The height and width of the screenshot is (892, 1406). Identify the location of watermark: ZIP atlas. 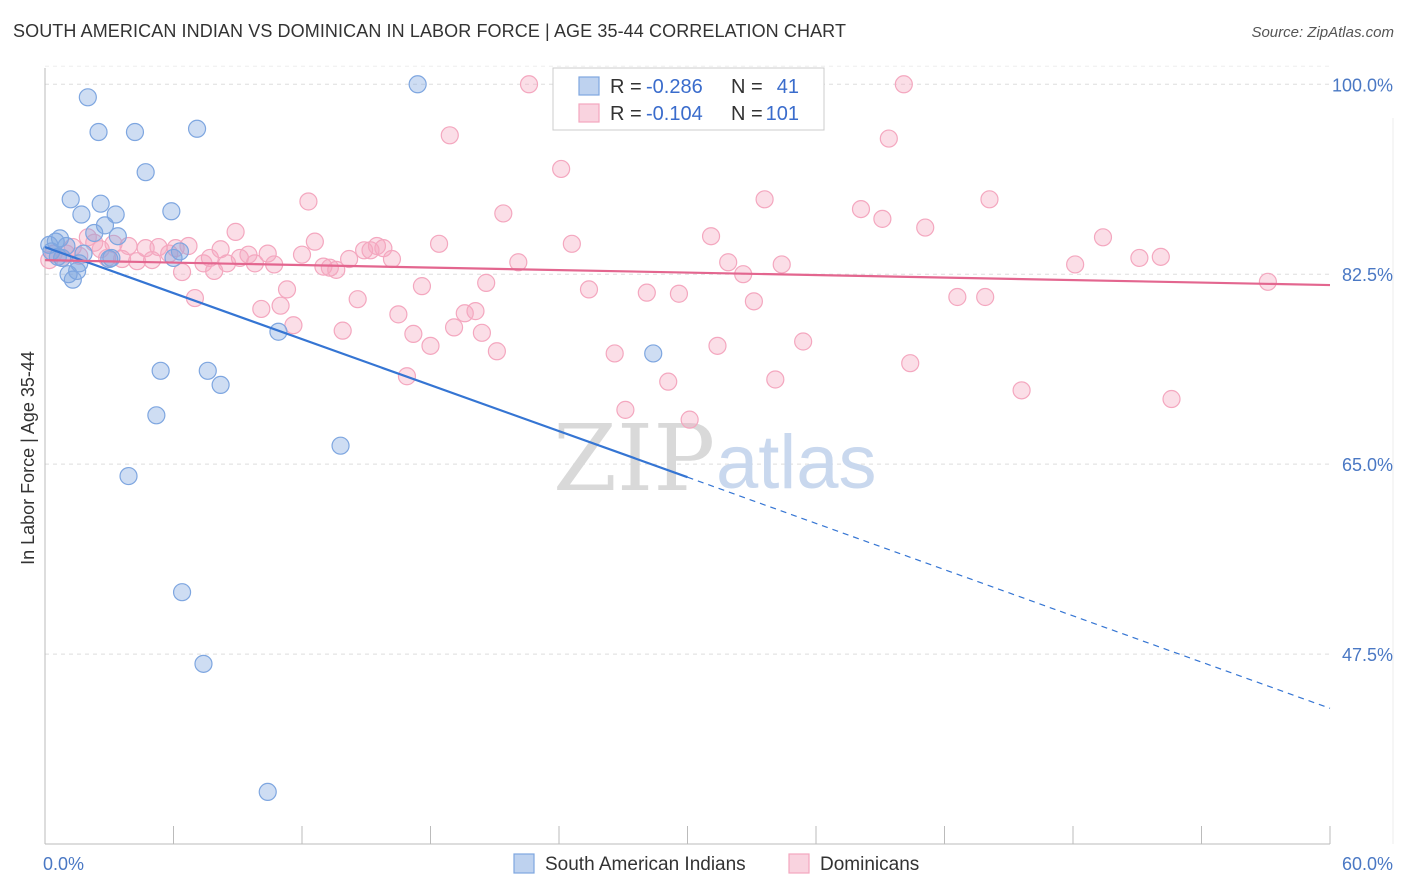
(715, 458).